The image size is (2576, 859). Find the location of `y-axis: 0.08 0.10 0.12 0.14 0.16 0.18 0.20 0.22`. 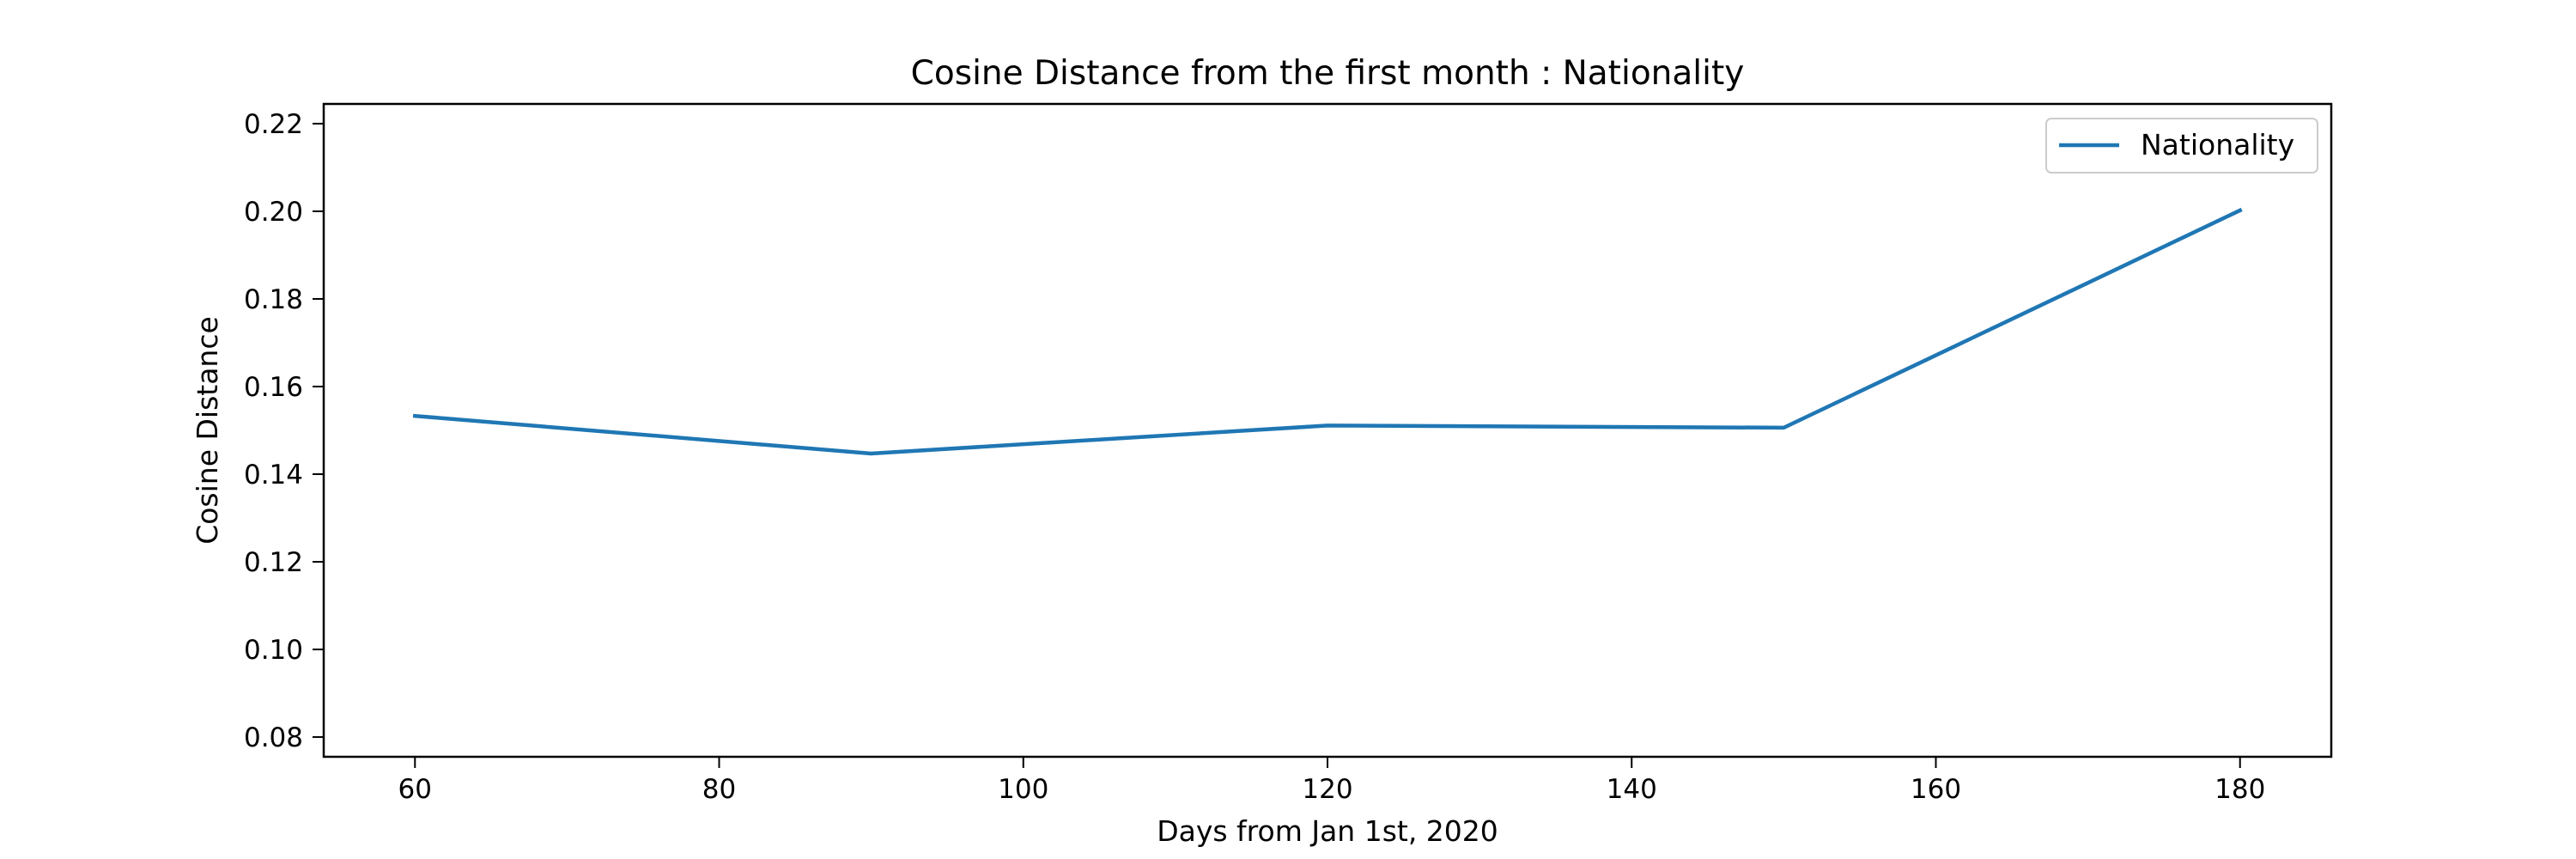

y-axis: 0.08 0.10 0.12 0.14 0.16 0.18 0.20 0.22 is located at coordinates (284, 431).